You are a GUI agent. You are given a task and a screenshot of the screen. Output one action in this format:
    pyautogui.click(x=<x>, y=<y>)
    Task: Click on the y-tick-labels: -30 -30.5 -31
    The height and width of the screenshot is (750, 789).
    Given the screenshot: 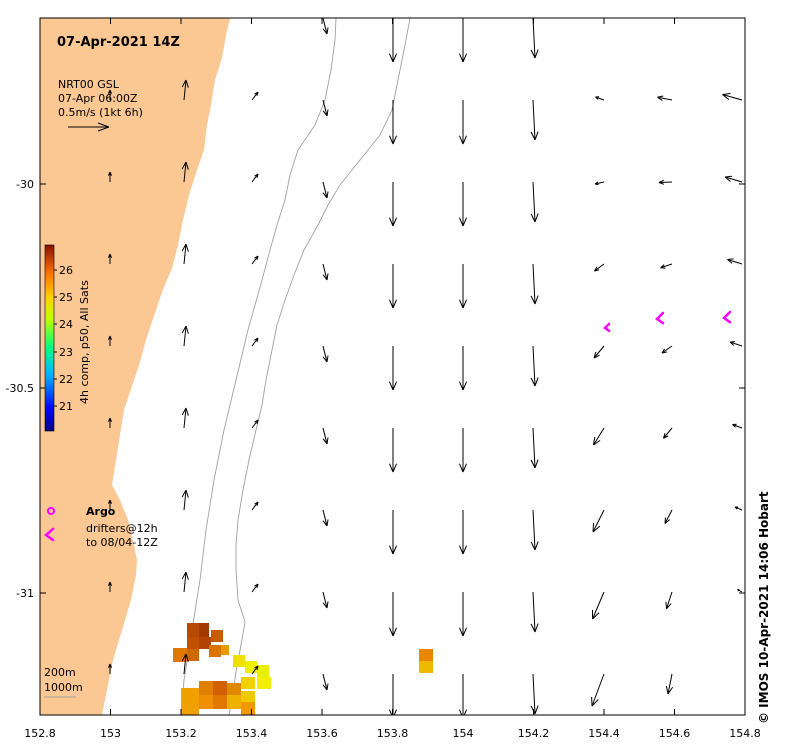 What is the action you would take?
    pyautogui.click(x=20, y=389)
    